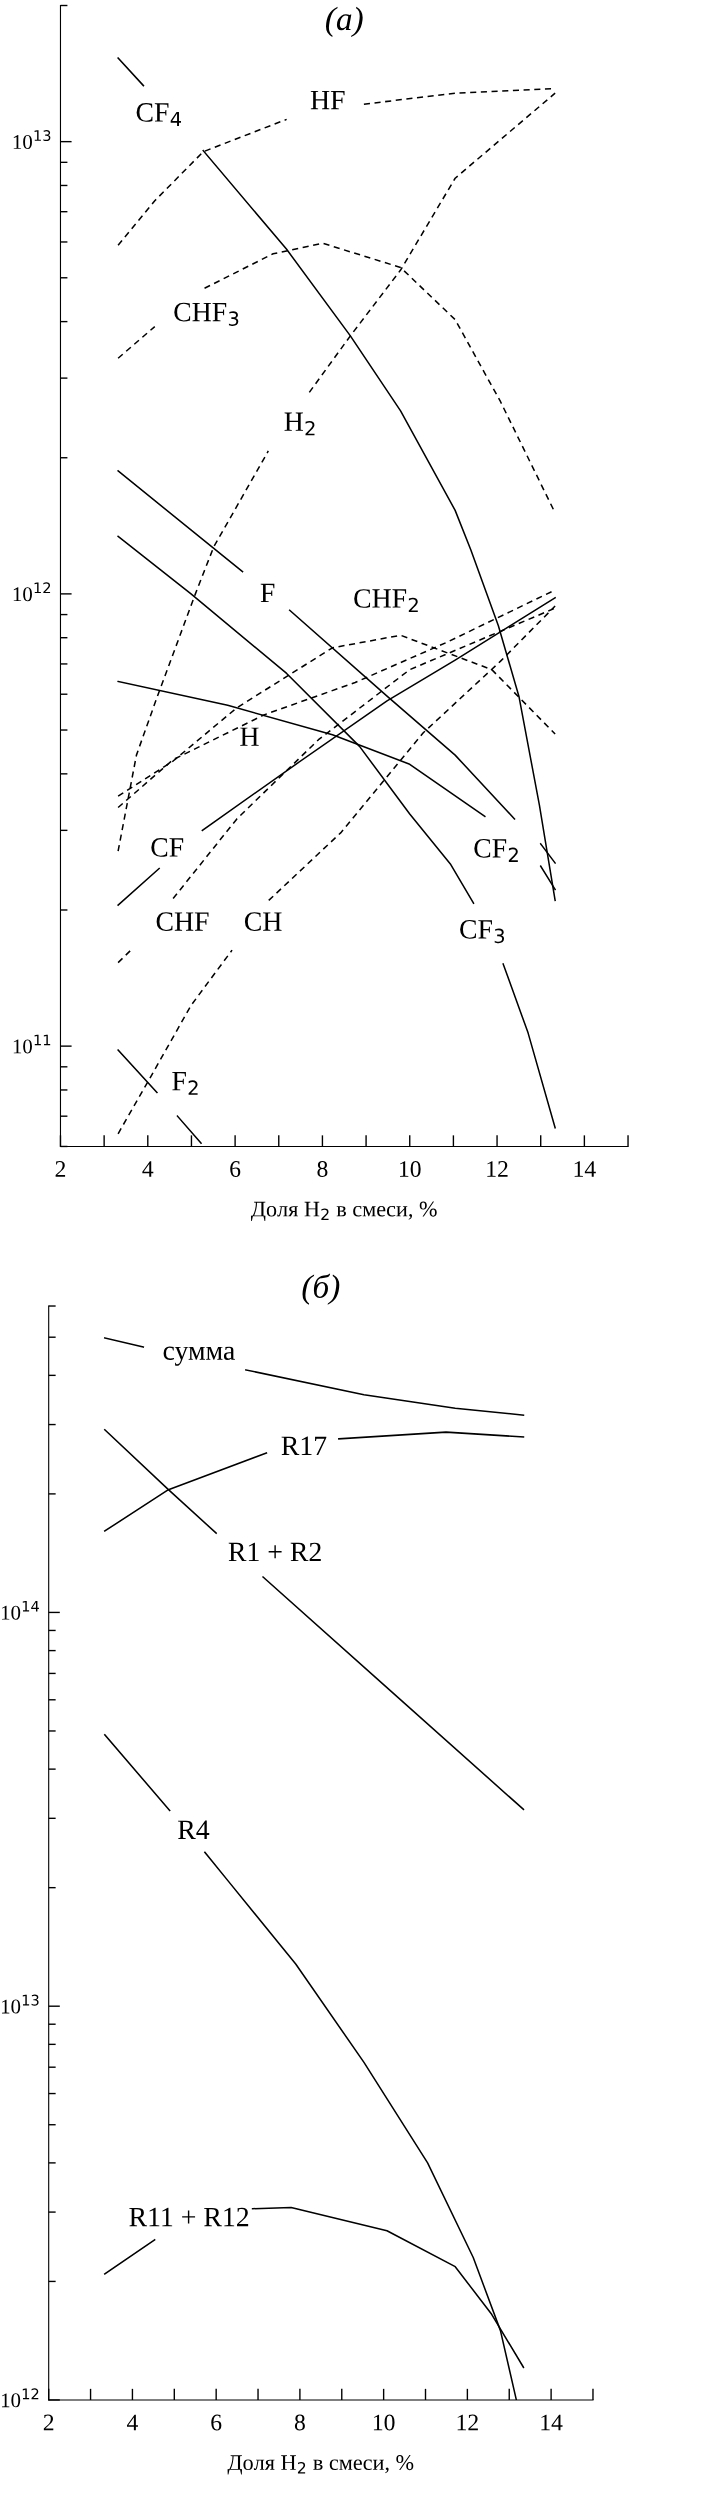  I want to click on series-label: CHF, so click(182, 921).